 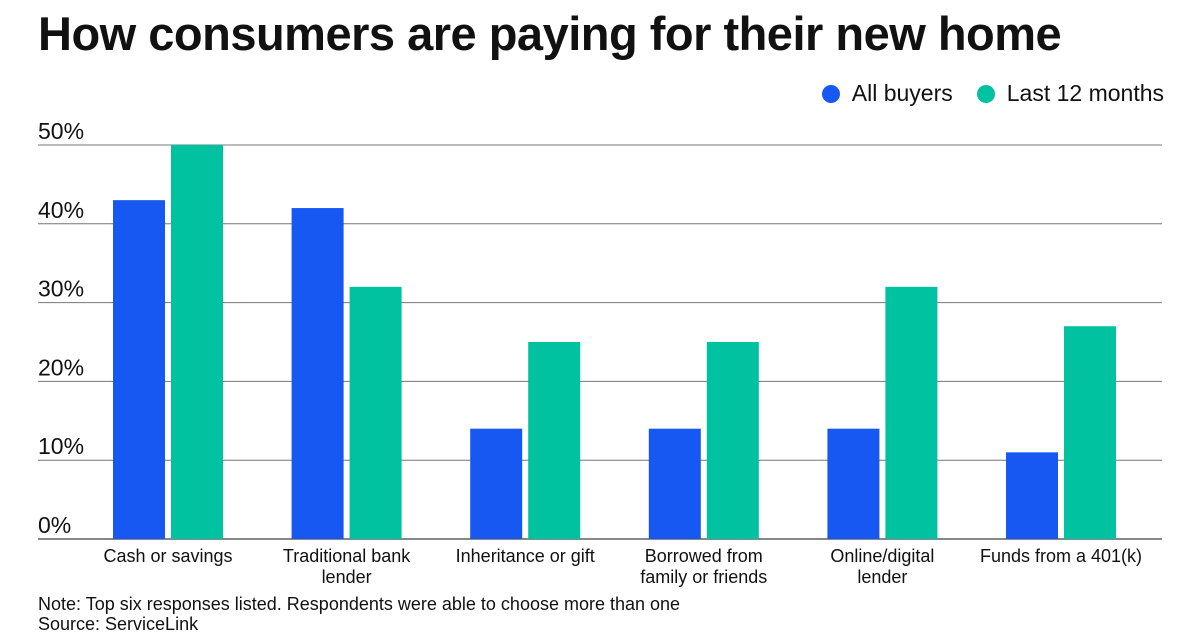 What do you see at coordinates (61, 131) in the screenshot?
I see `y-tick-label: 50%` at bounding box center [61, 131].